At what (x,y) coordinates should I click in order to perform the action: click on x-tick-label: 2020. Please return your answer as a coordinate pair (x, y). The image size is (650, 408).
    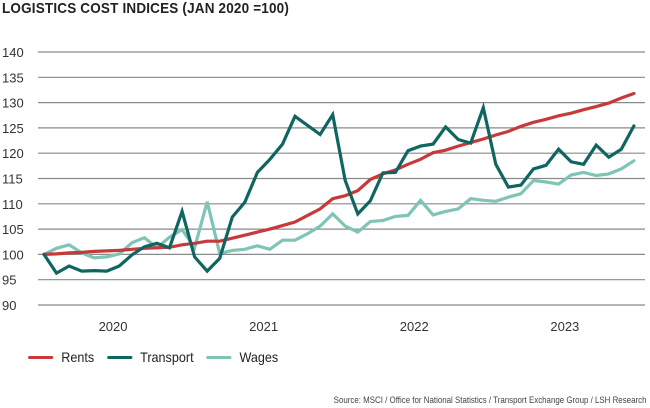
    Looking at the image, I should click on (113, 326).